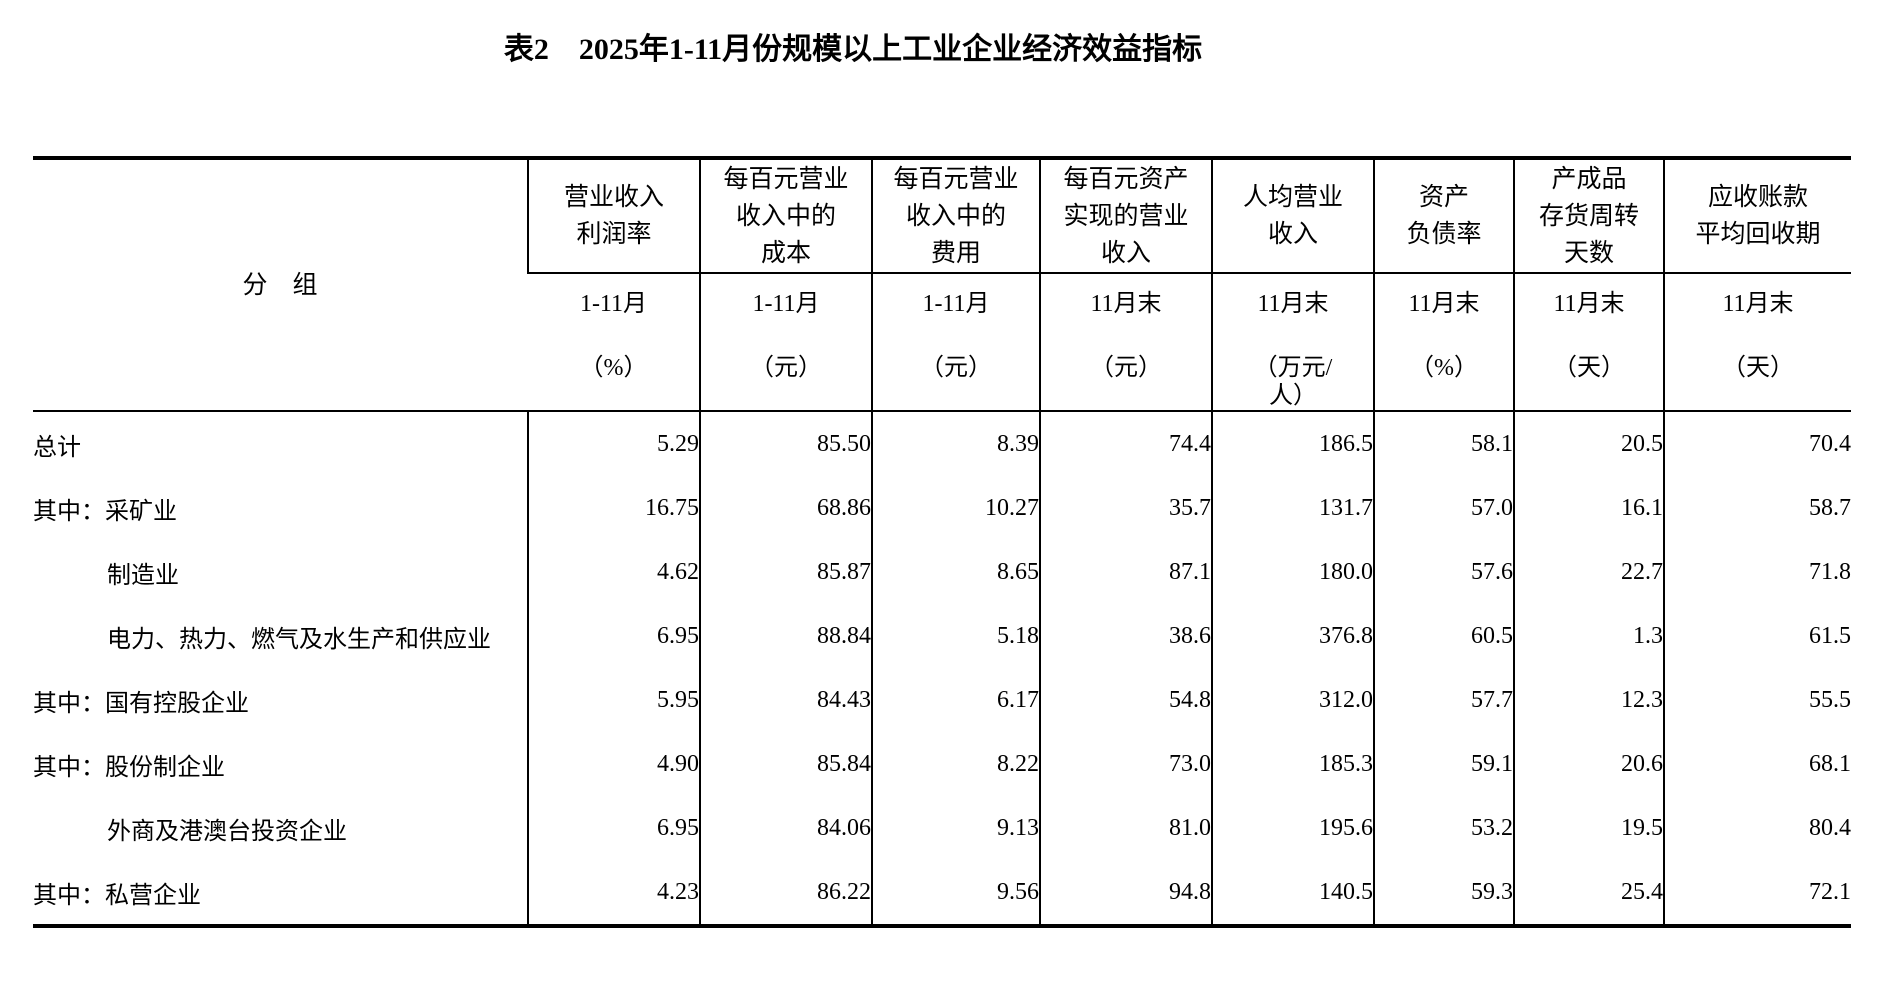 The height and width of the screenshot is (1004, 1884). I want to click on value-cell: 85.87, so click(785, 572).